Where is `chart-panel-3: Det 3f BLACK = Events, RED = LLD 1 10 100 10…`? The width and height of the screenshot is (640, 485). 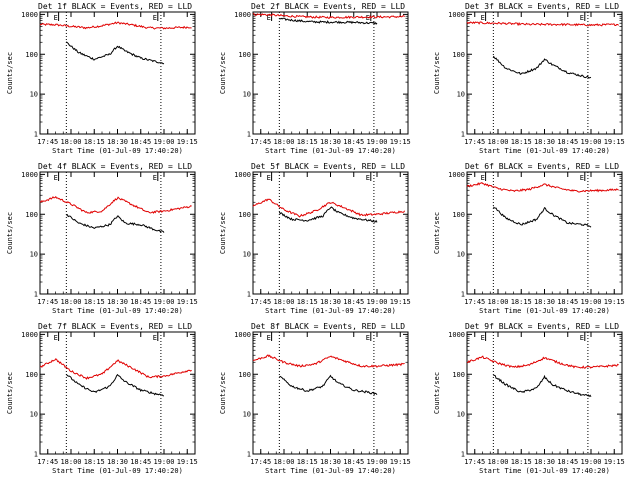 chart-panel-3: Det 3f BLACK = Events, RED = LLD 1 10 100 10… is located at coordinates (529, 78).